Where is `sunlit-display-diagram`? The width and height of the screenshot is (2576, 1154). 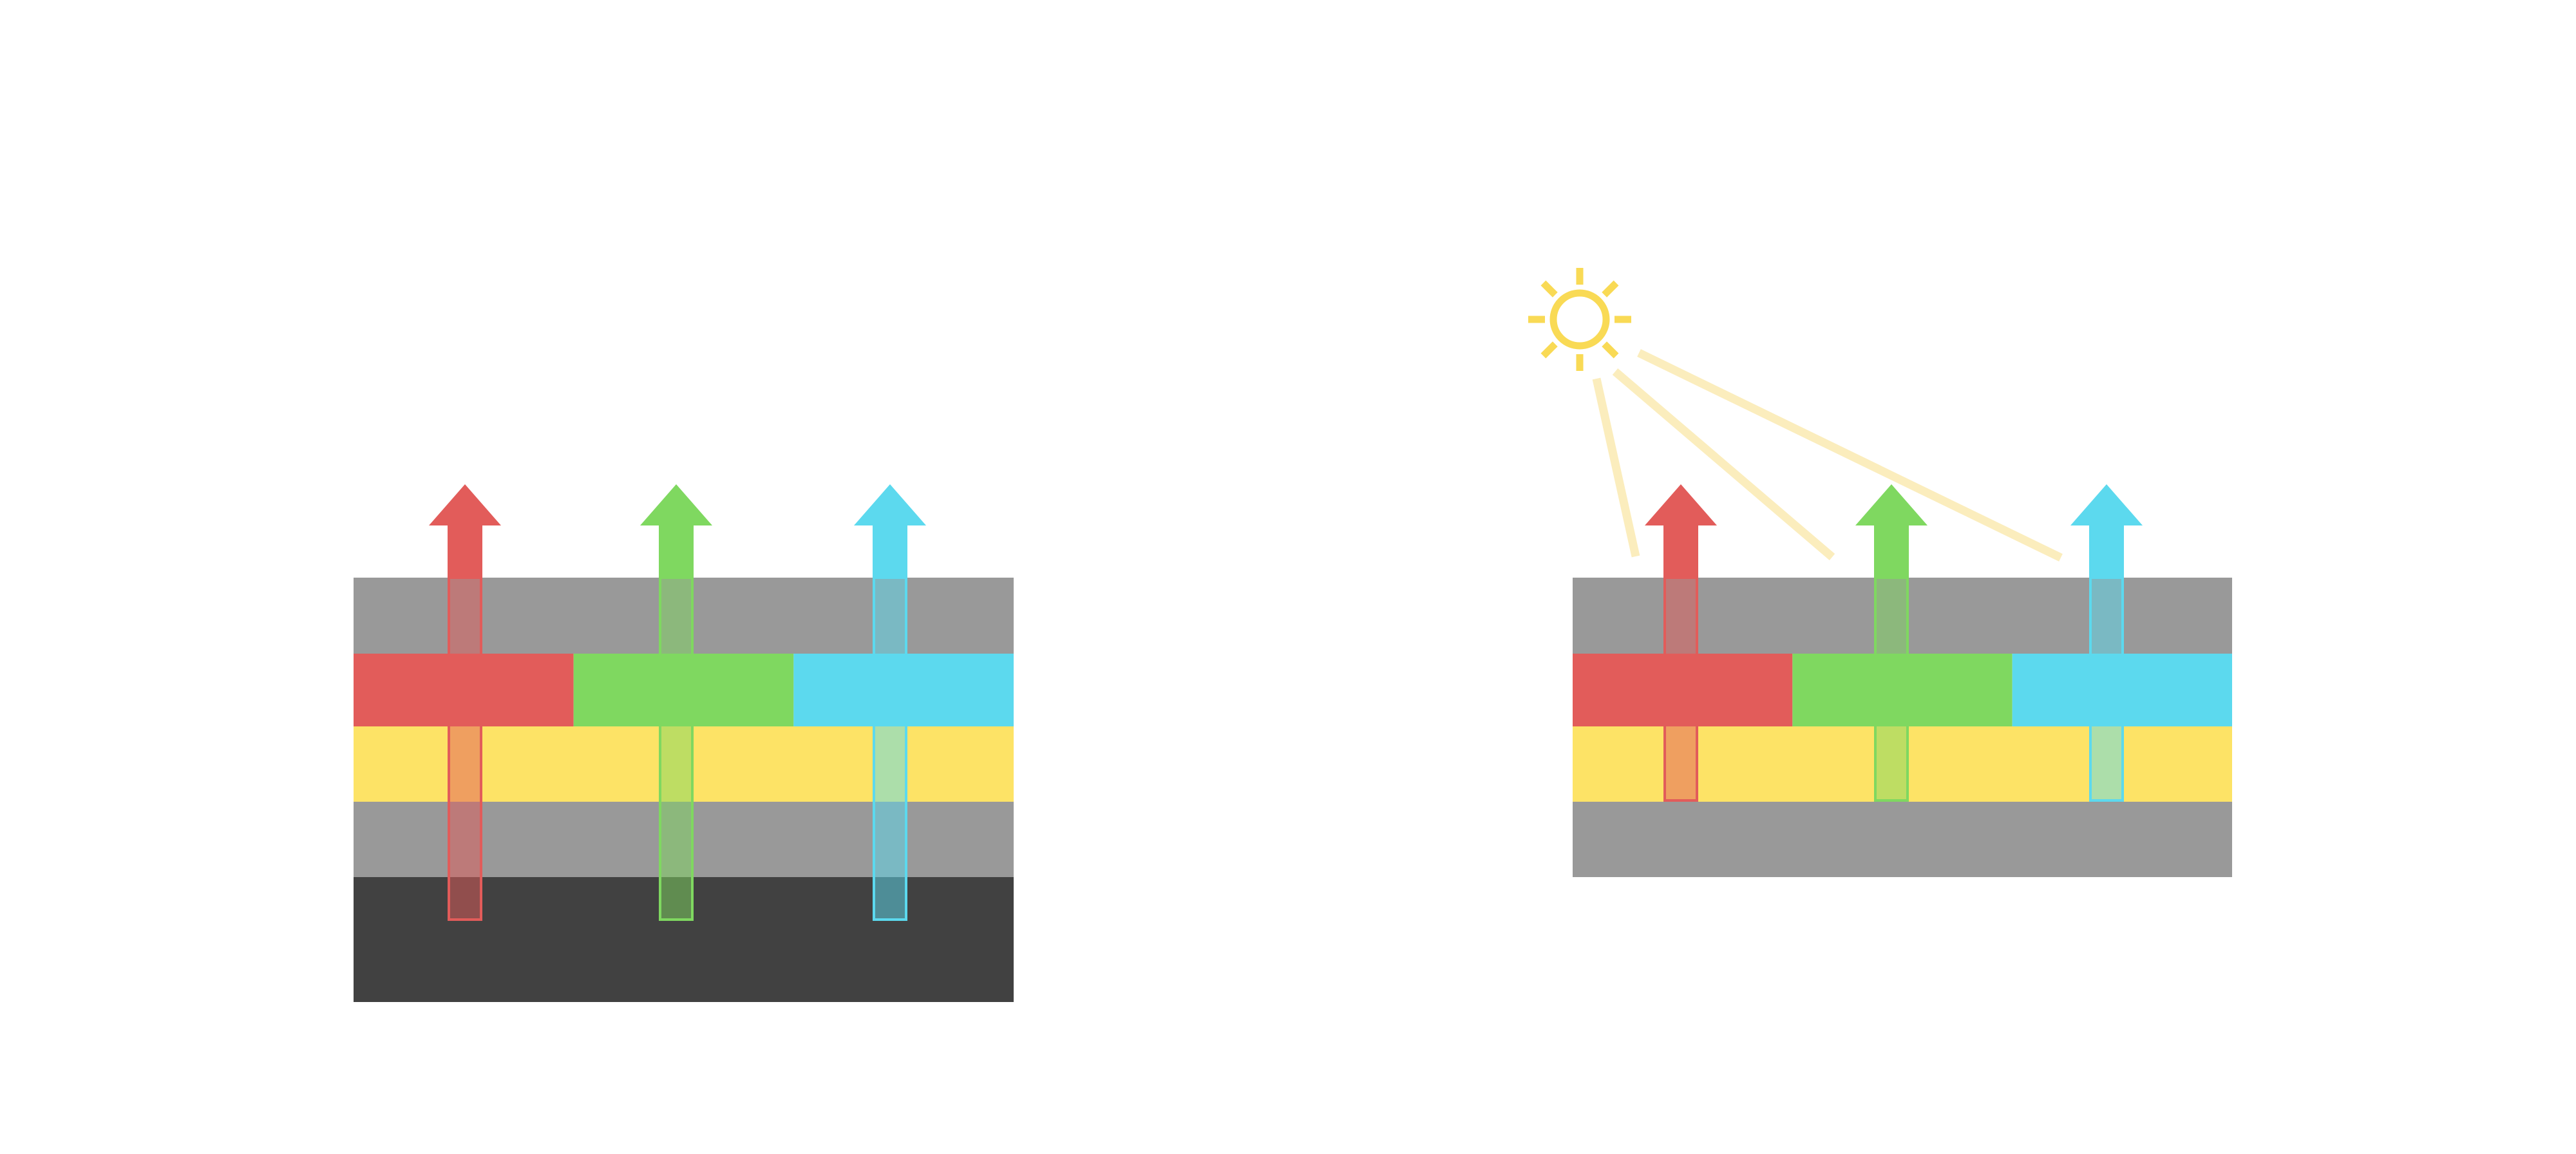
sunlit-display-diagram is located at coordinates (1880, 572).